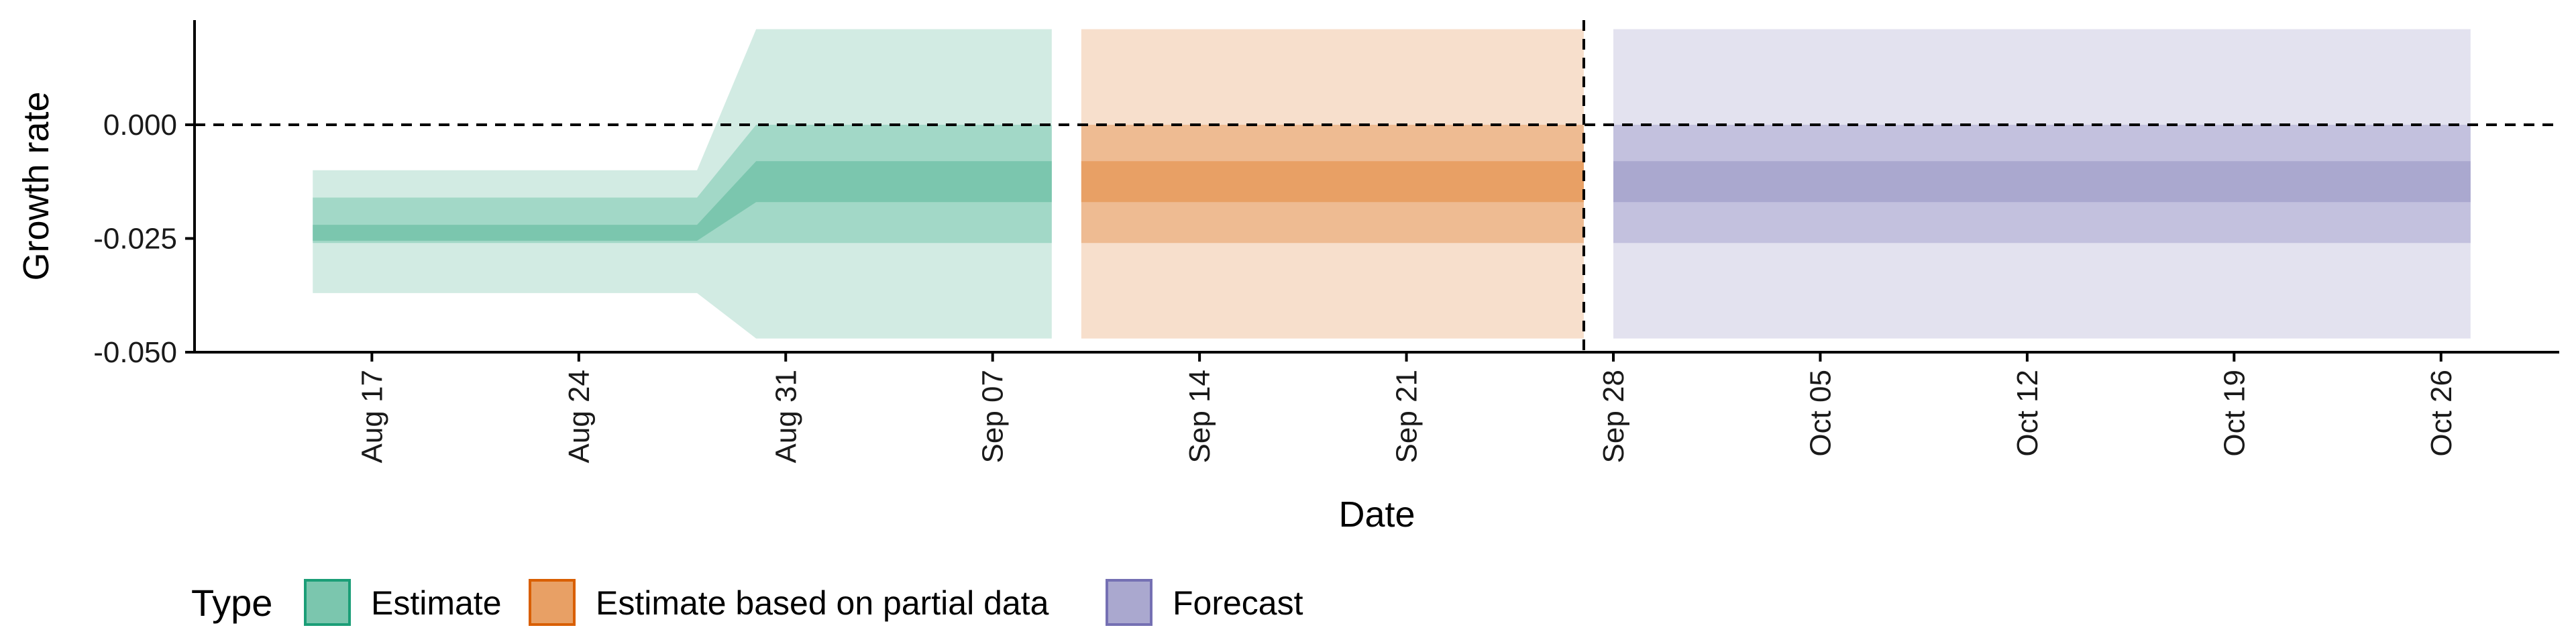  I want to click on x-tick-label: Sep 07, so click(993, 416).